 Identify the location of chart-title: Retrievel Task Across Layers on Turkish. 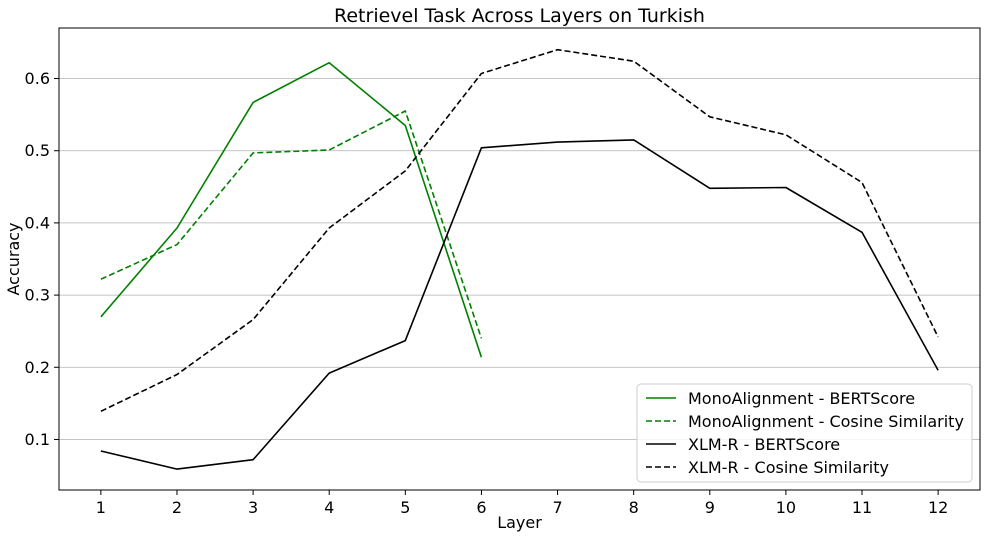
(519, 16).